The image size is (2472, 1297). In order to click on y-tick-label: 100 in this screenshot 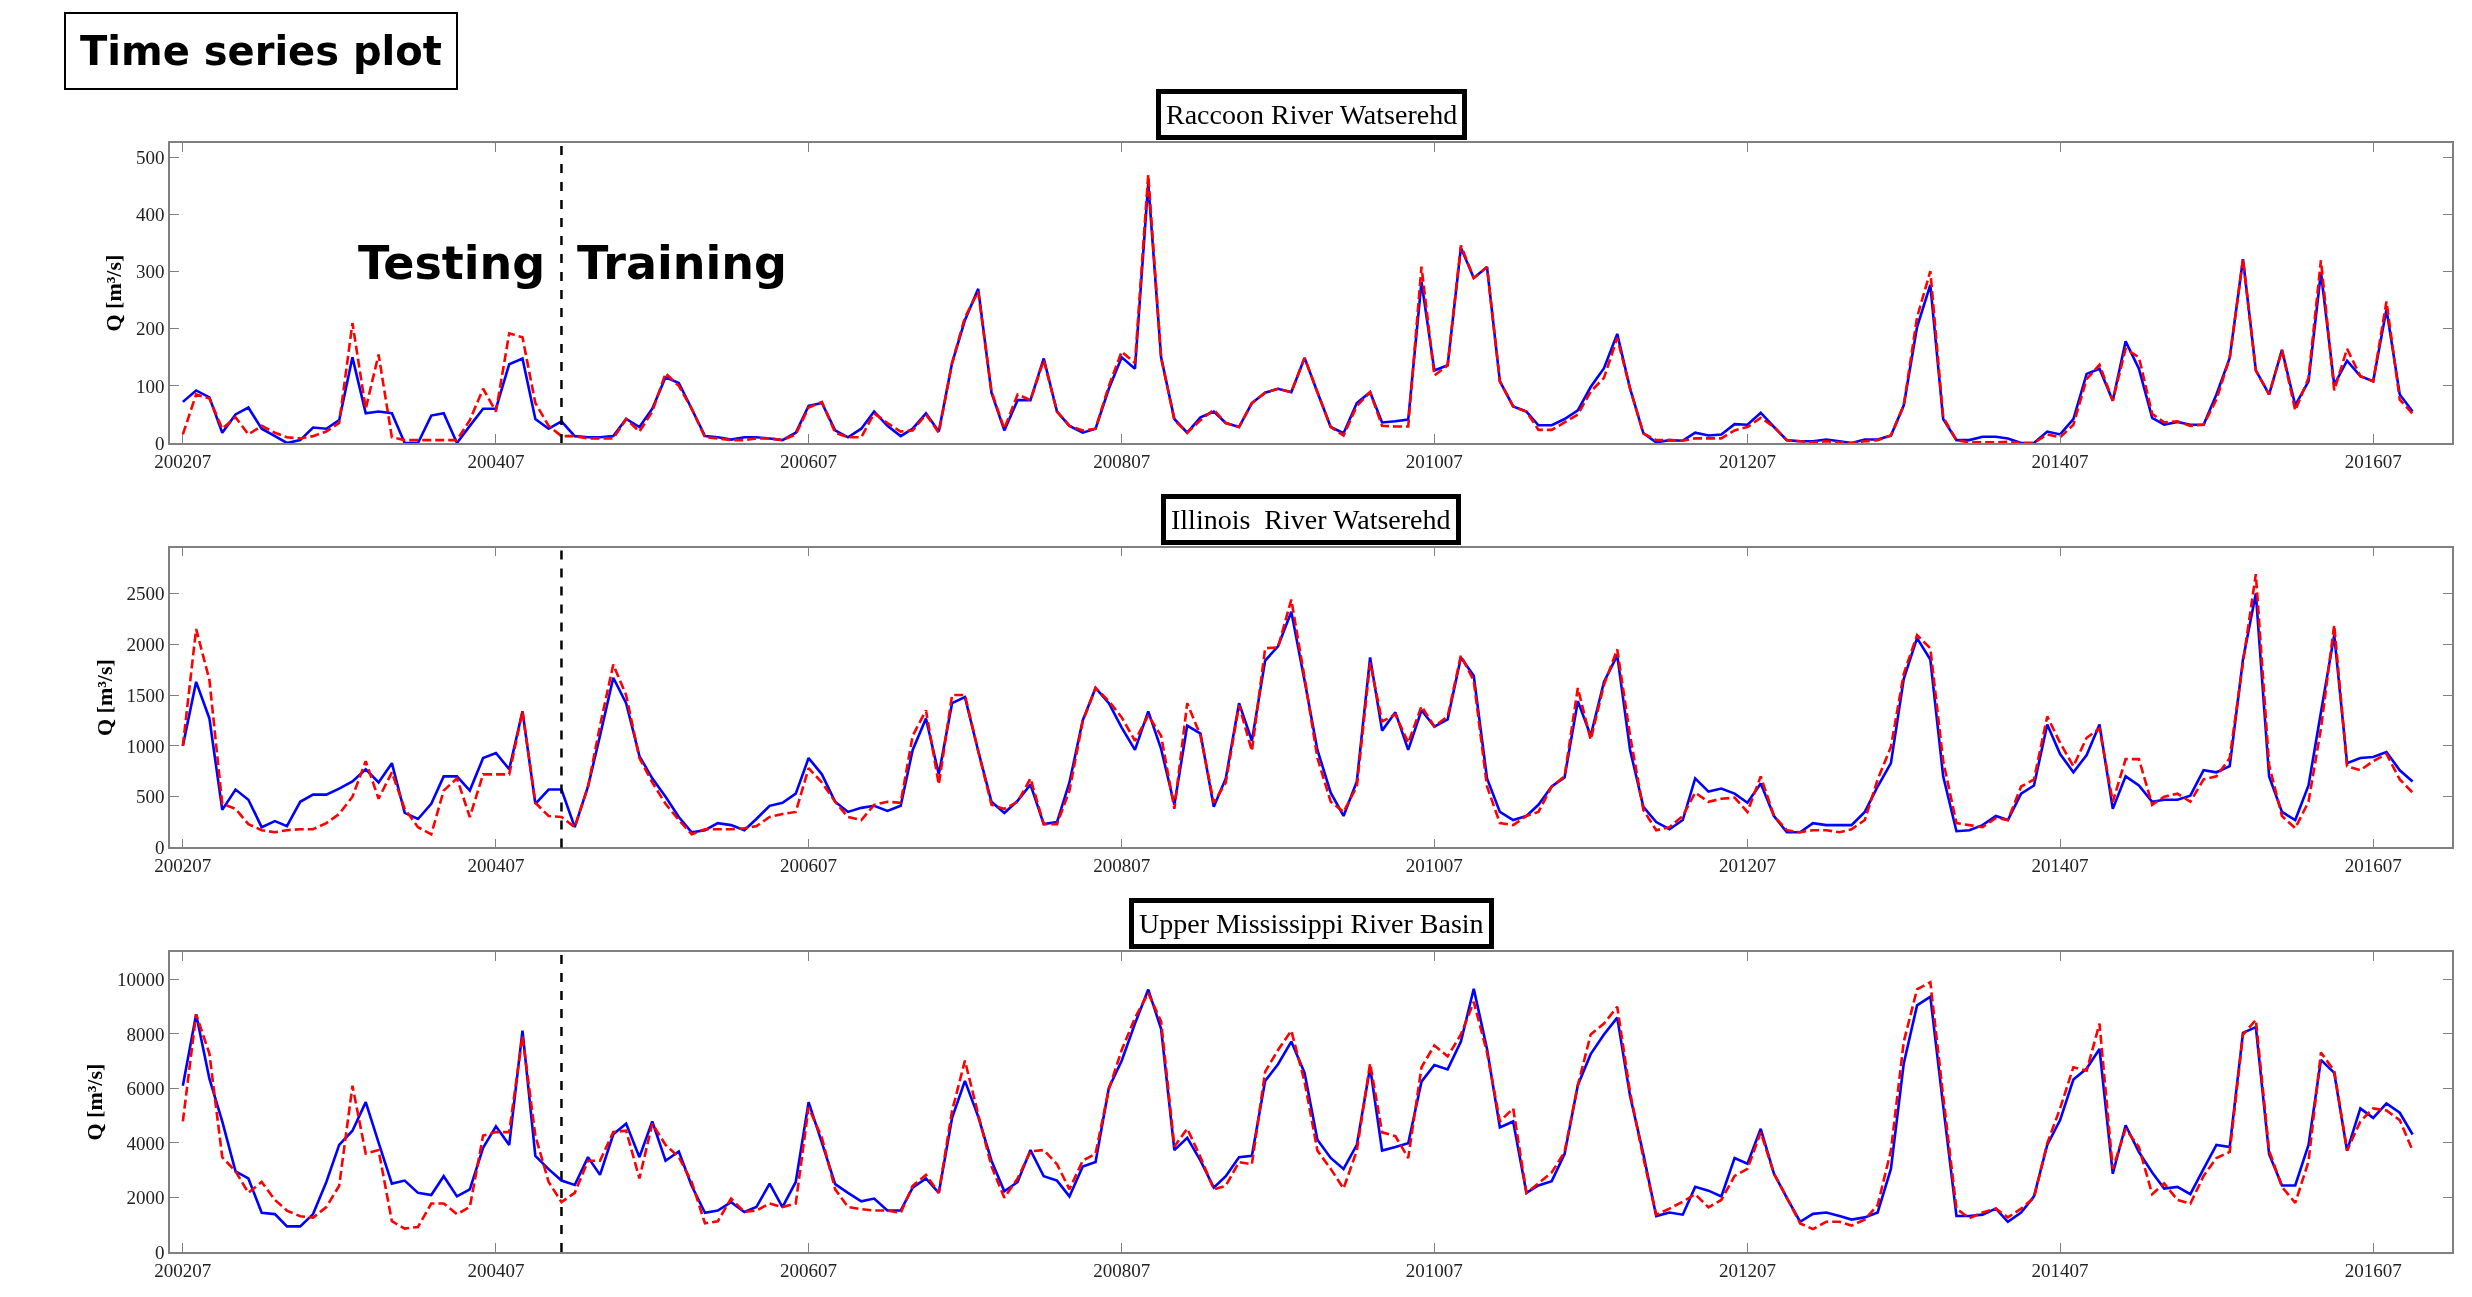, I will do `click(150, 386)`.